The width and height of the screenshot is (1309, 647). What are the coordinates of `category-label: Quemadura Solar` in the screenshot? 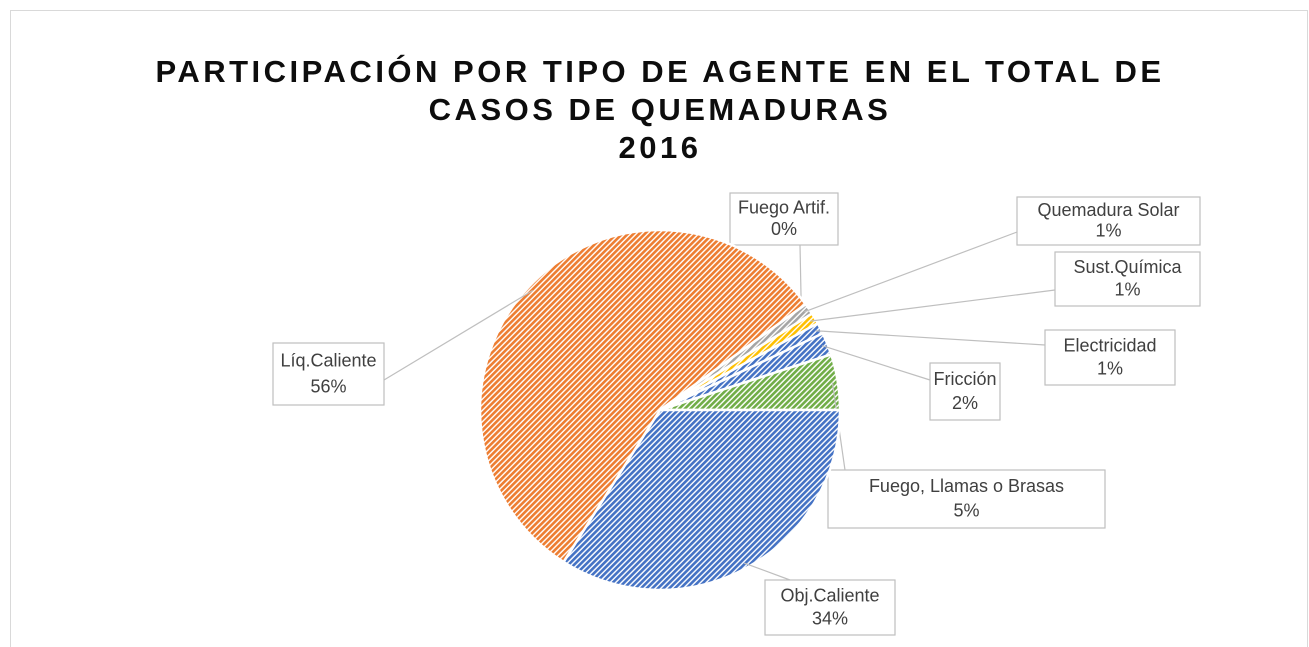 It's located at (1108, 210).